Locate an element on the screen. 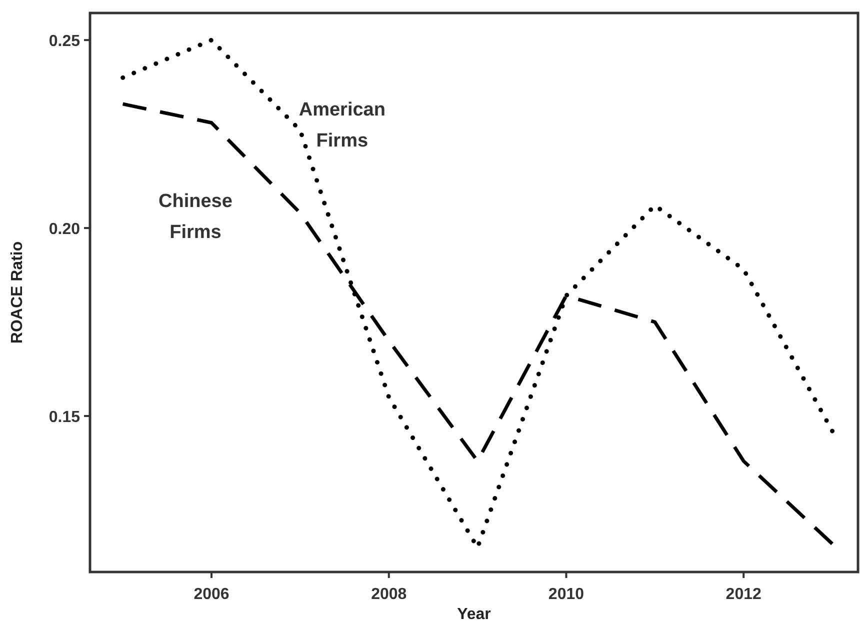 Image resolution: width=860 pixels, height=625 pixels. y-tick-label: 0.20 is located at coordinates (64, 229).